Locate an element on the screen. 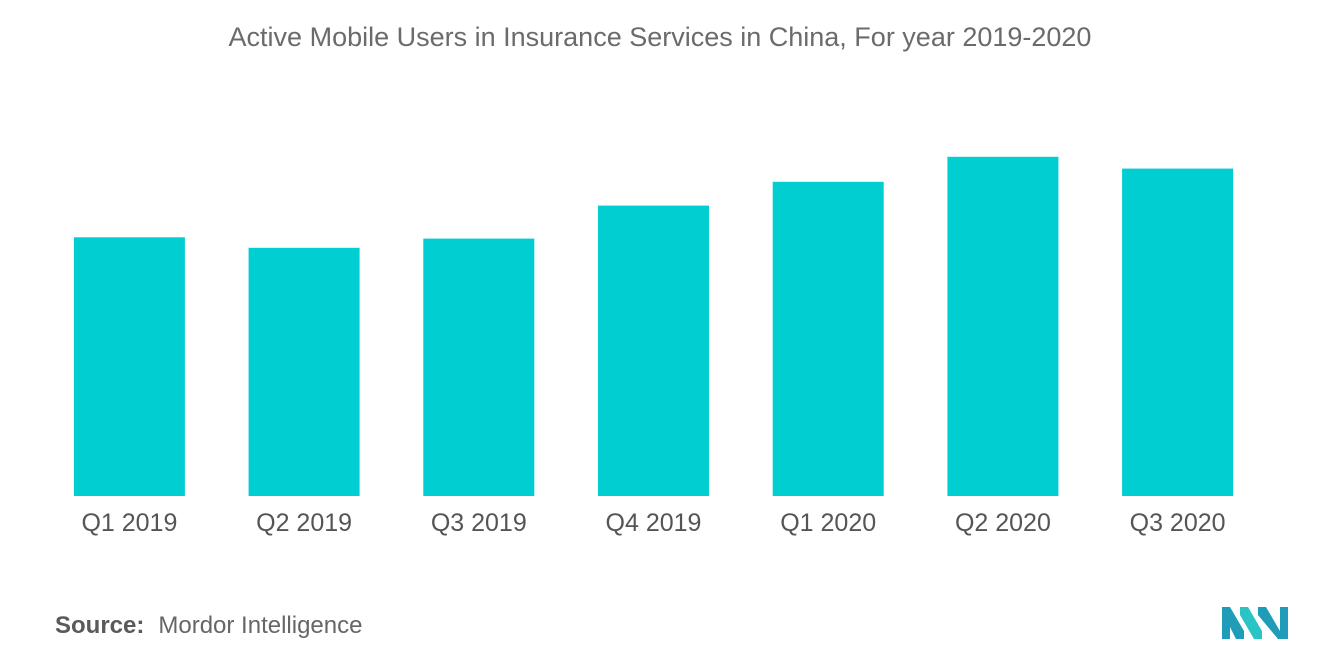  source-note: Source: Mordor Intelligence is located at coordinates (208, 626).